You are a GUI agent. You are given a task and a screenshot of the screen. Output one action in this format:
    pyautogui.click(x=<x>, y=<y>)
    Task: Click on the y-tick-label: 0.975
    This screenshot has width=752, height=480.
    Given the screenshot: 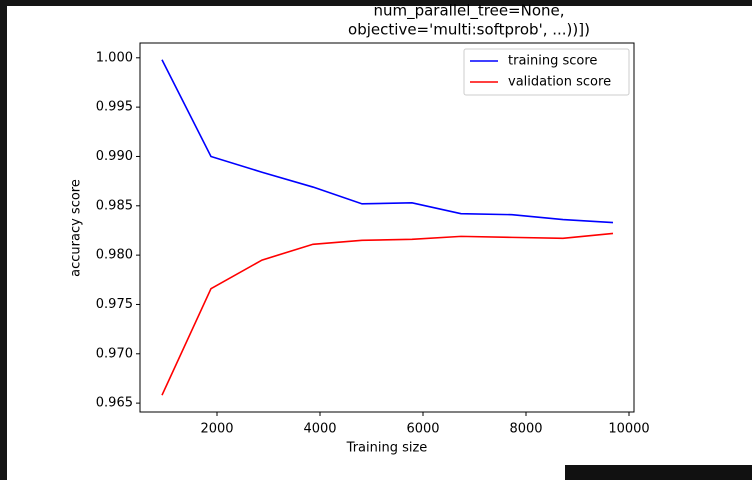 What is the action you would take?
    pyautogui.click(x=114, y=304)
    